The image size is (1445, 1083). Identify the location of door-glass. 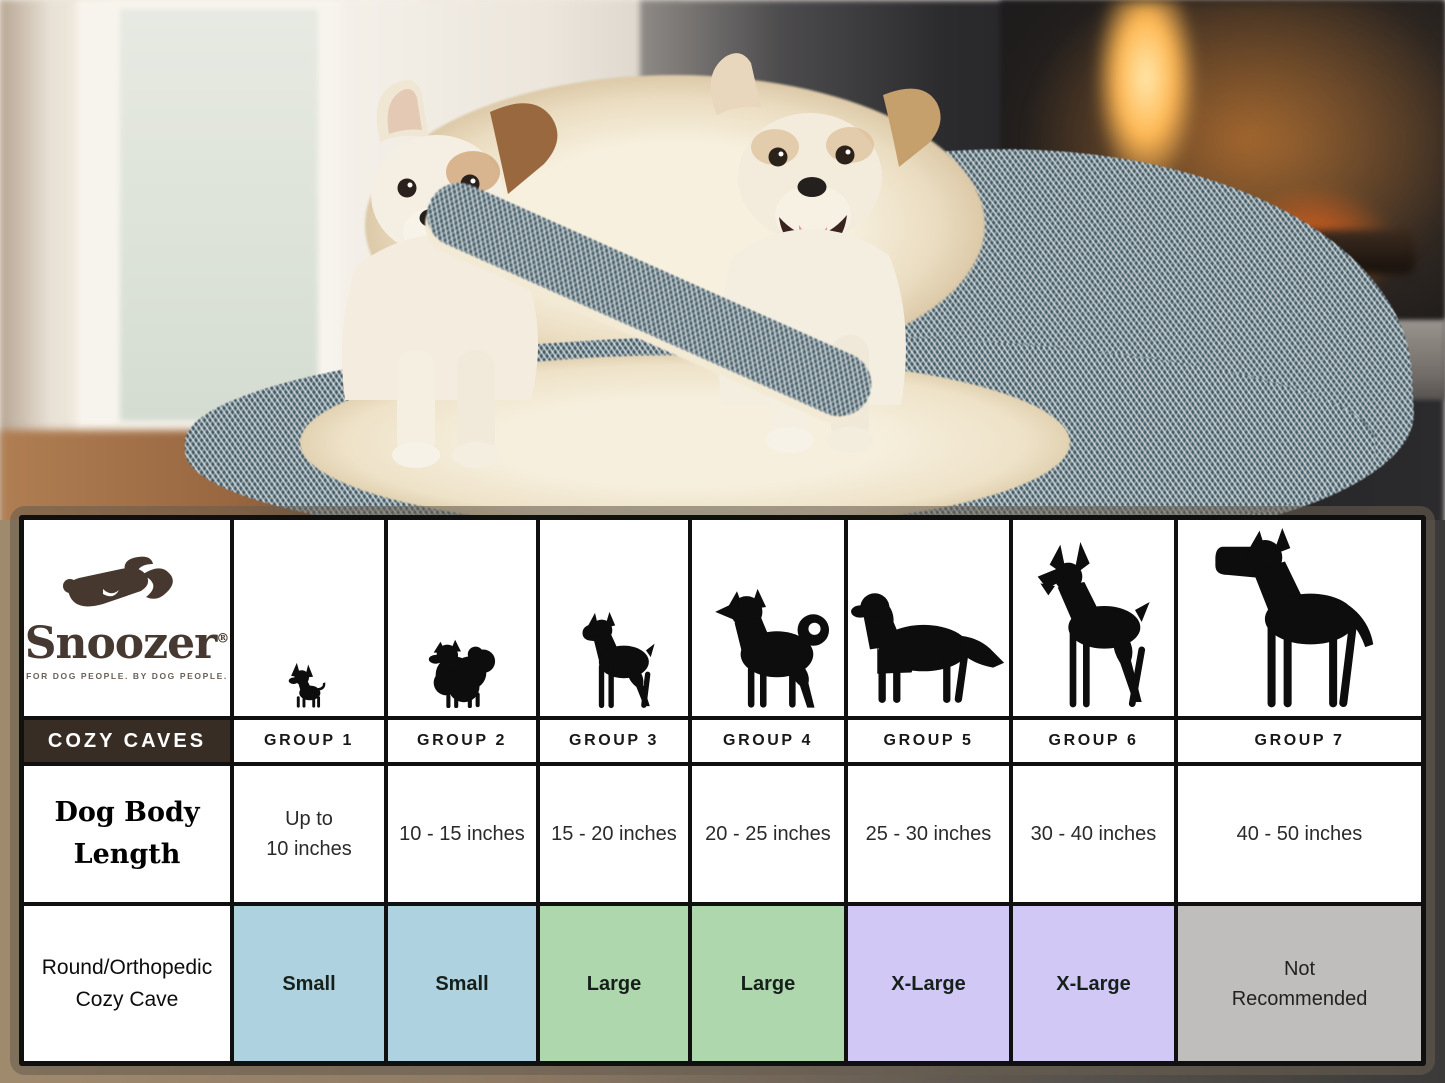
(219, 215).